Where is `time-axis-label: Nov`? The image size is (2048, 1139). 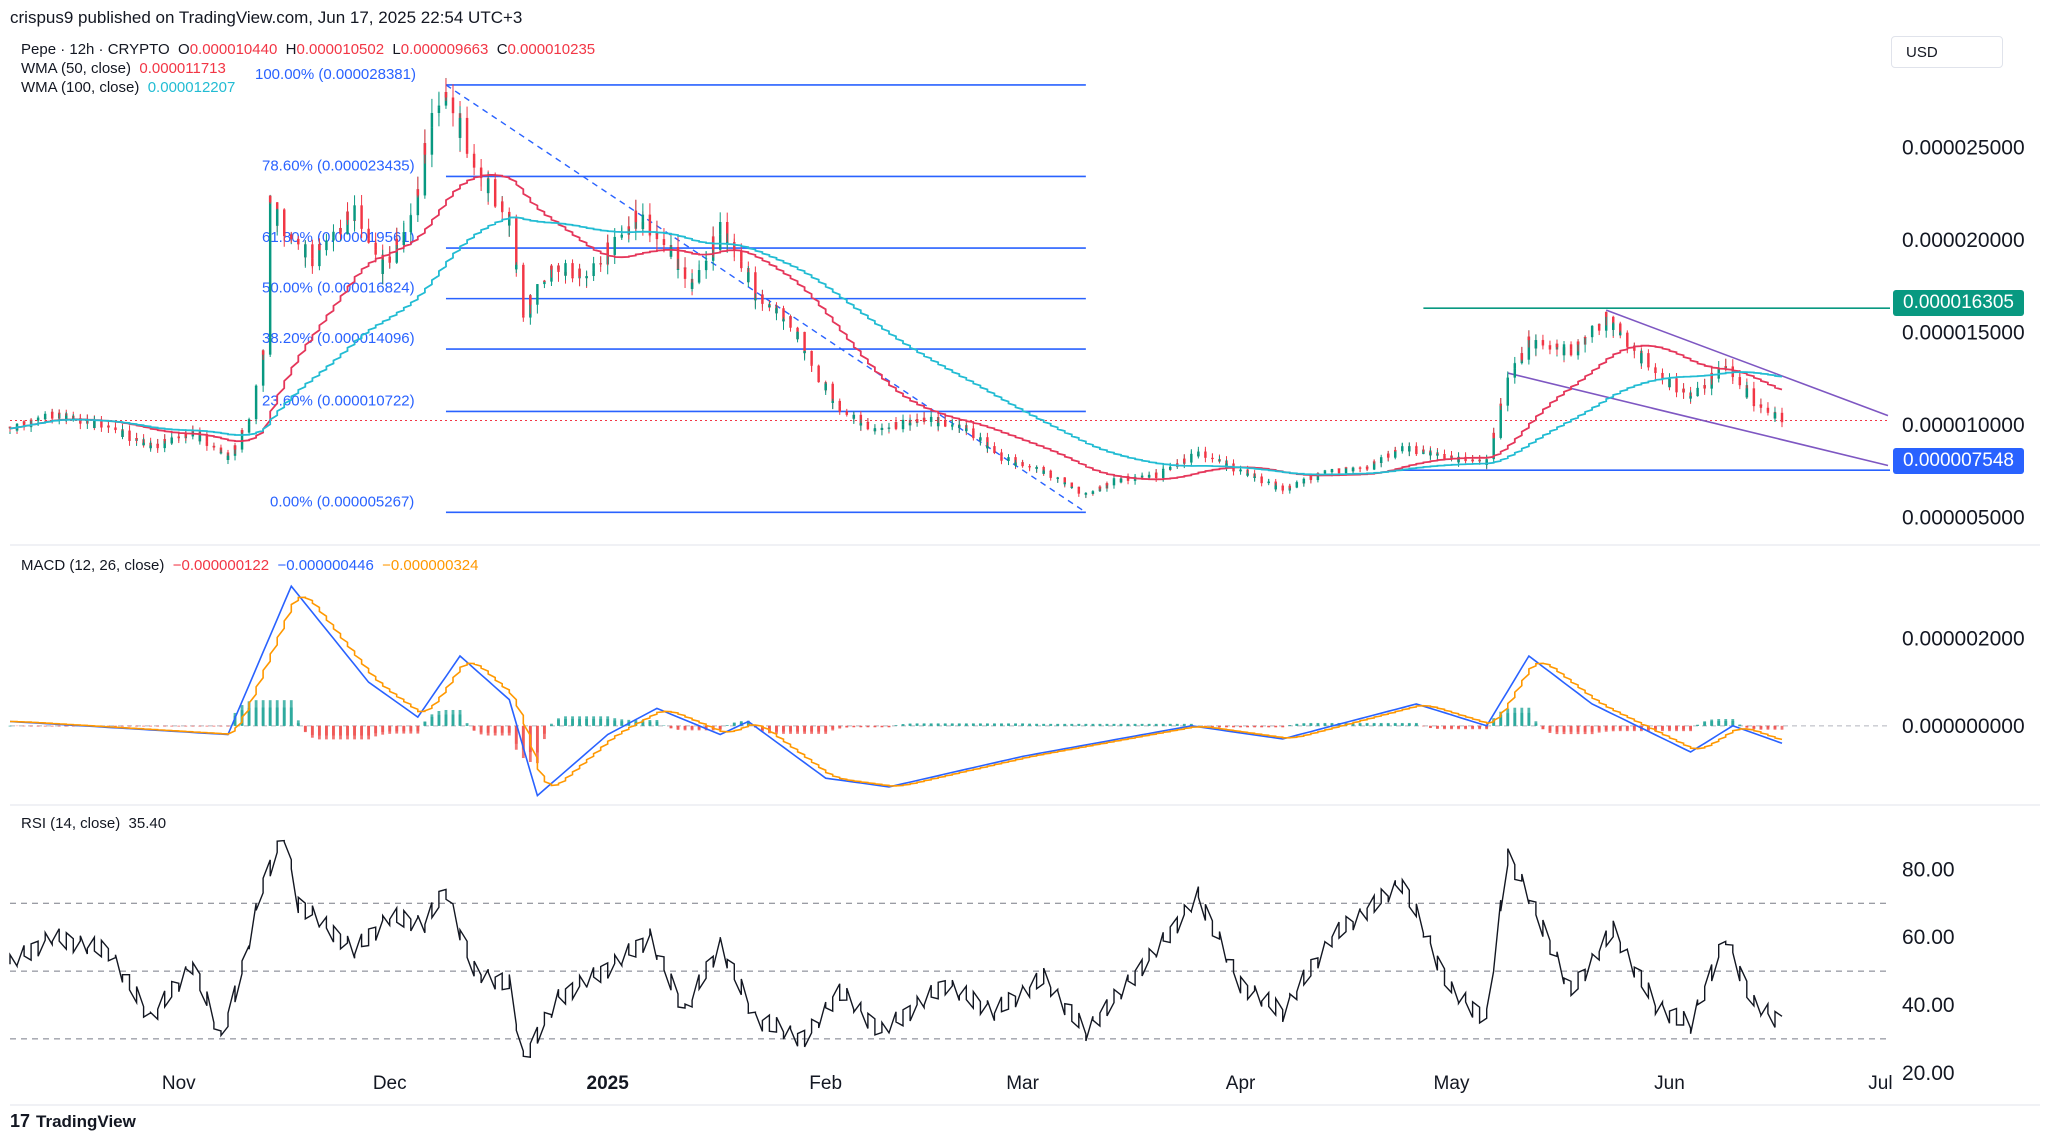
time-axis-label: Nov is located at coordinates (179, 1083).